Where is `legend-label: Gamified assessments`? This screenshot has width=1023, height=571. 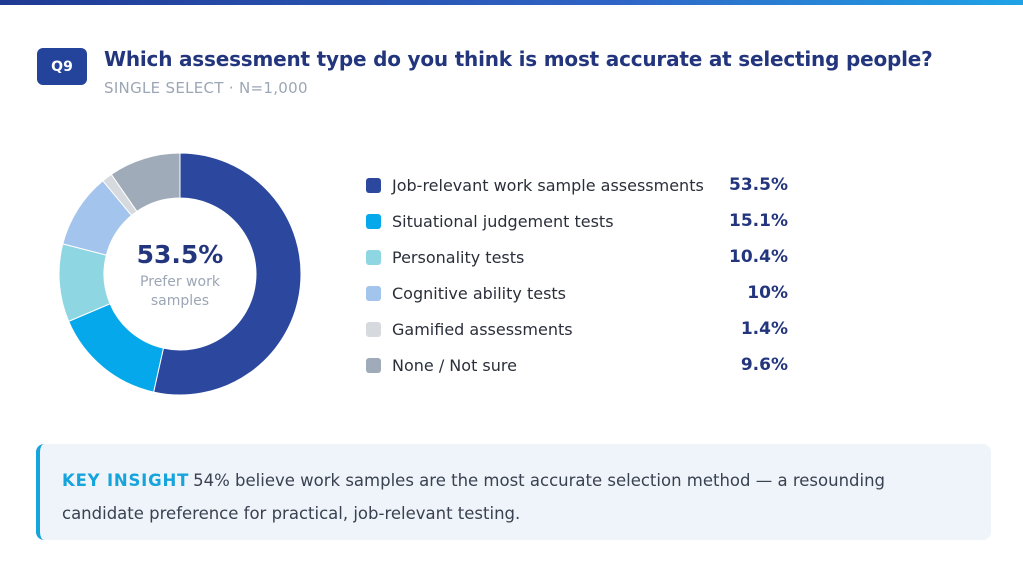 legend-label: Gamified assessments is located at coordinates (482, 329).